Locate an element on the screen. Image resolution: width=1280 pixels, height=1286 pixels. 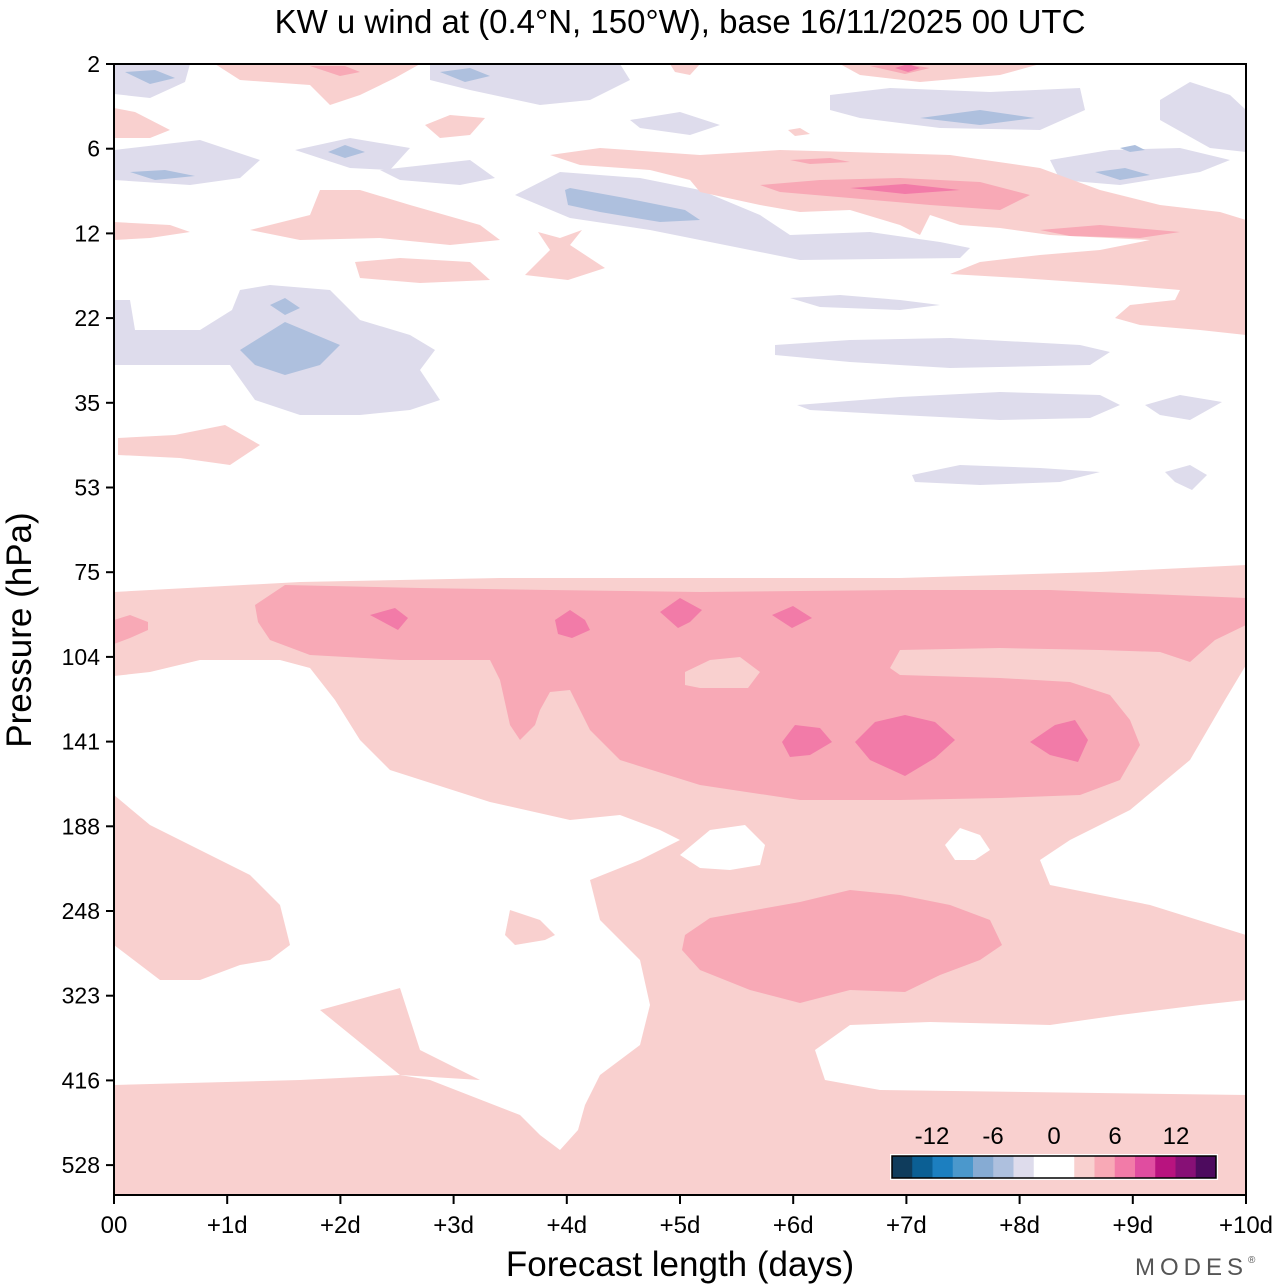
colorbar-tick-label: 0 is located at coordinates (1053, 1136).